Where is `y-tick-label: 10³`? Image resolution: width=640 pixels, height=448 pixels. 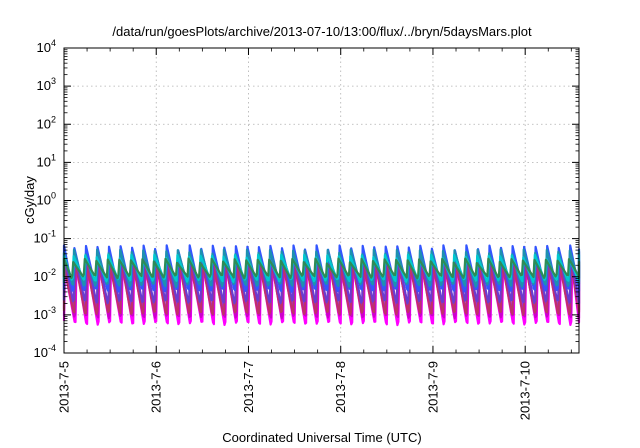
y-tick-label: 10³ is located at coordinates (46, 84).